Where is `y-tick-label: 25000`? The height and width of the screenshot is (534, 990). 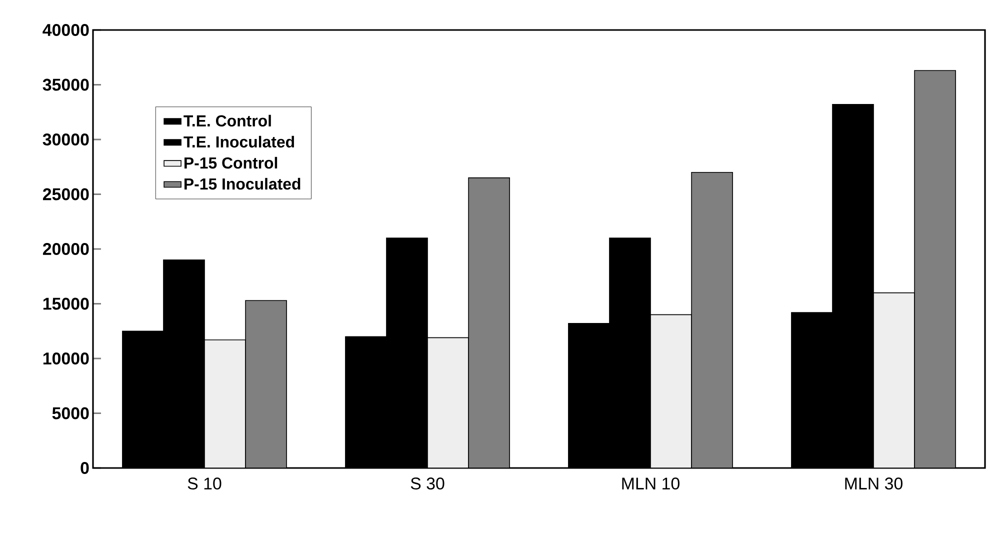 y-tick-label: 25000 is located at coordinates (65, 194).